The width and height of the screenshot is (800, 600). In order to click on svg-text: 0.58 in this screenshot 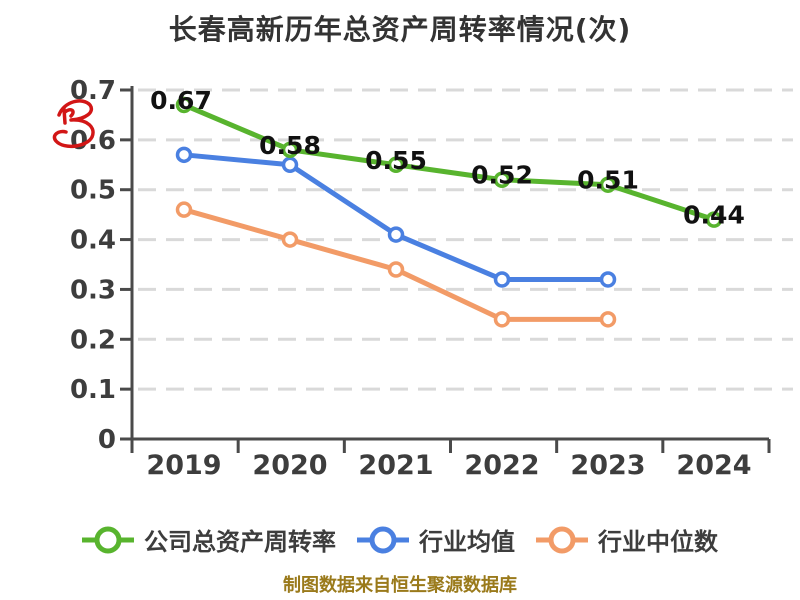, I will do `click(290, 145)`.